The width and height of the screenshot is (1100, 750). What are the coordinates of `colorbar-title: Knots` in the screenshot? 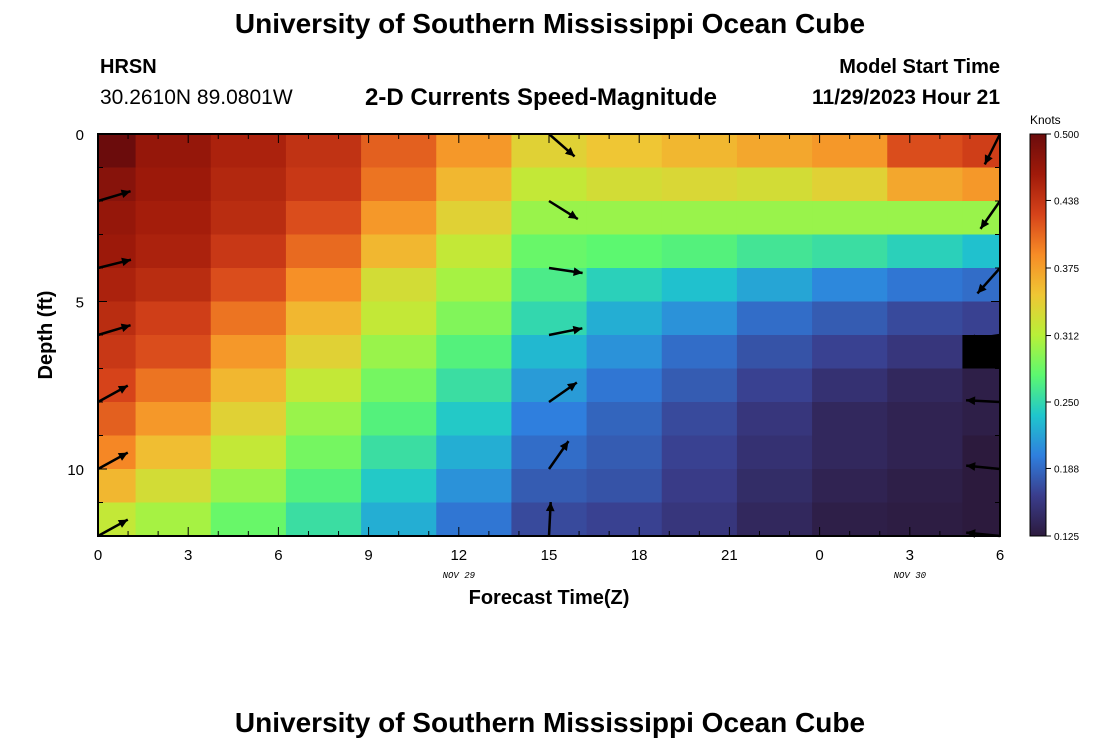 It's located at (1045, 120).